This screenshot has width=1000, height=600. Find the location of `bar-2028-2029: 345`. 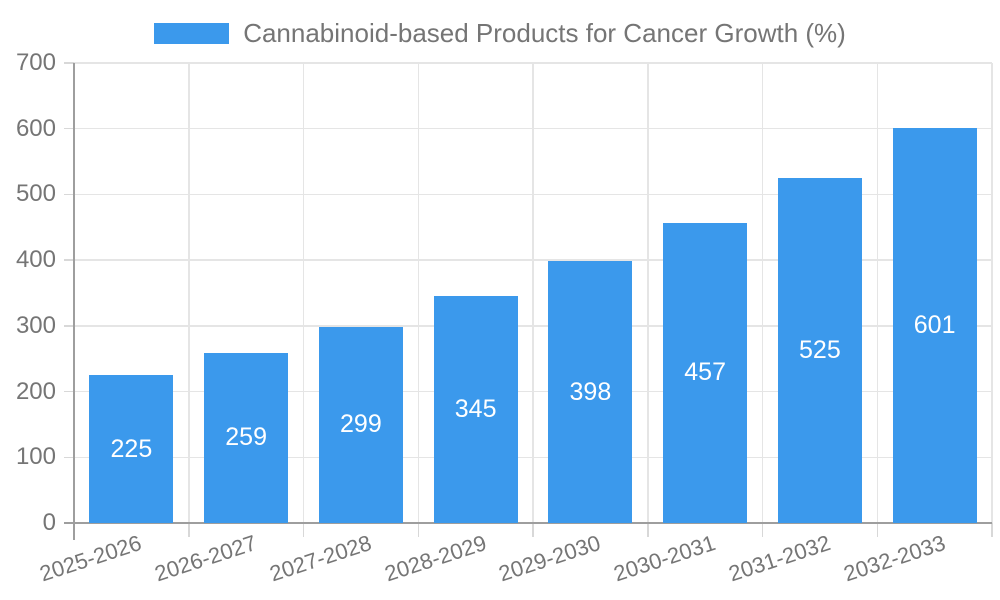

bar-2028-2029: 345 is located at coordinates (475, 409).